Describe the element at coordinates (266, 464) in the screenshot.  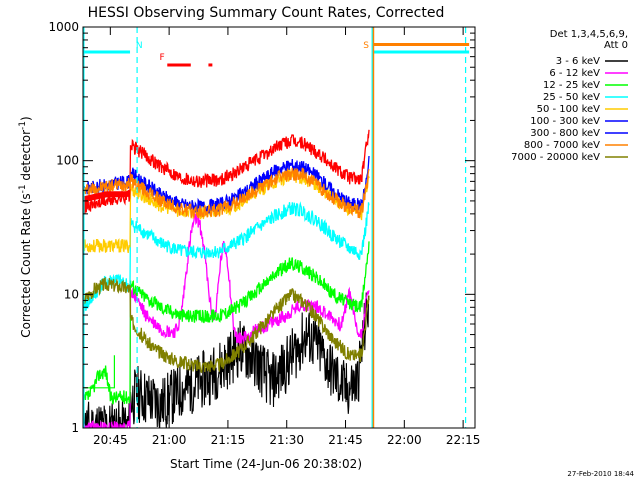
I see `x-axis-label: Start Time (24-Jun-06 20:38:02)` at that location.